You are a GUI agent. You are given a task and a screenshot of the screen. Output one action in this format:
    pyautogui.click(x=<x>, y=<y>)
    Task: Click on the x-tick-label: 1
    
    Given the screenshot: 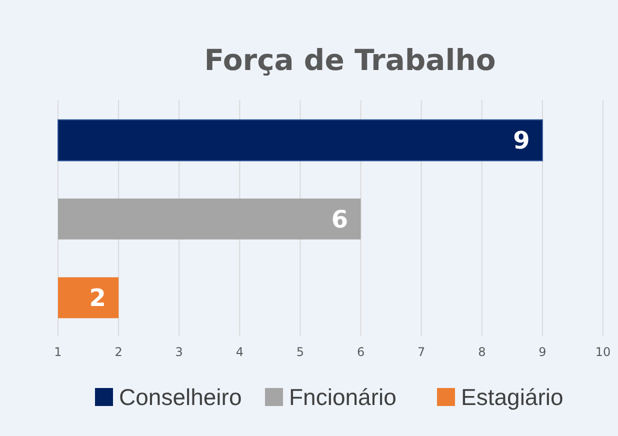 What is the action you would take?
    pyautogui.click(x=58, y=352)
    